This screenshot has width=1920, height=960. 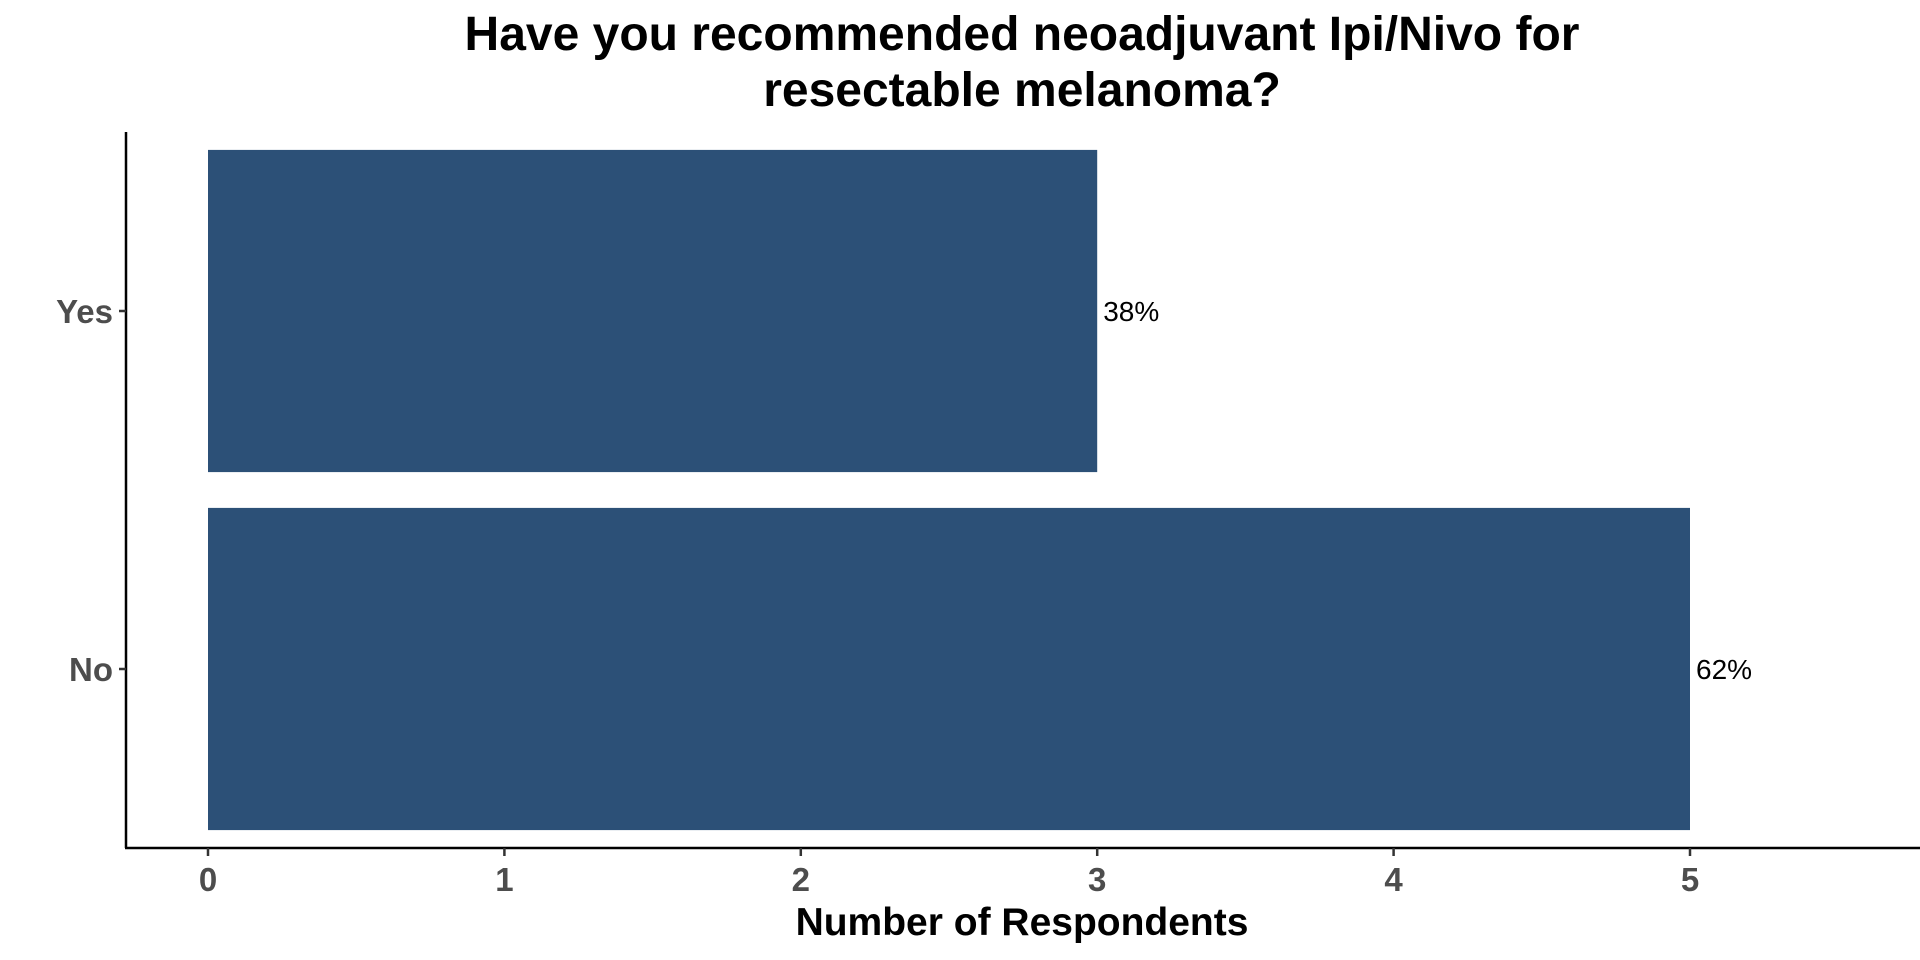 What do you see at coordinates (1724, 669) in the screenshot?
I see `data-label-no: 62%` at bounding box center [1724, 669].